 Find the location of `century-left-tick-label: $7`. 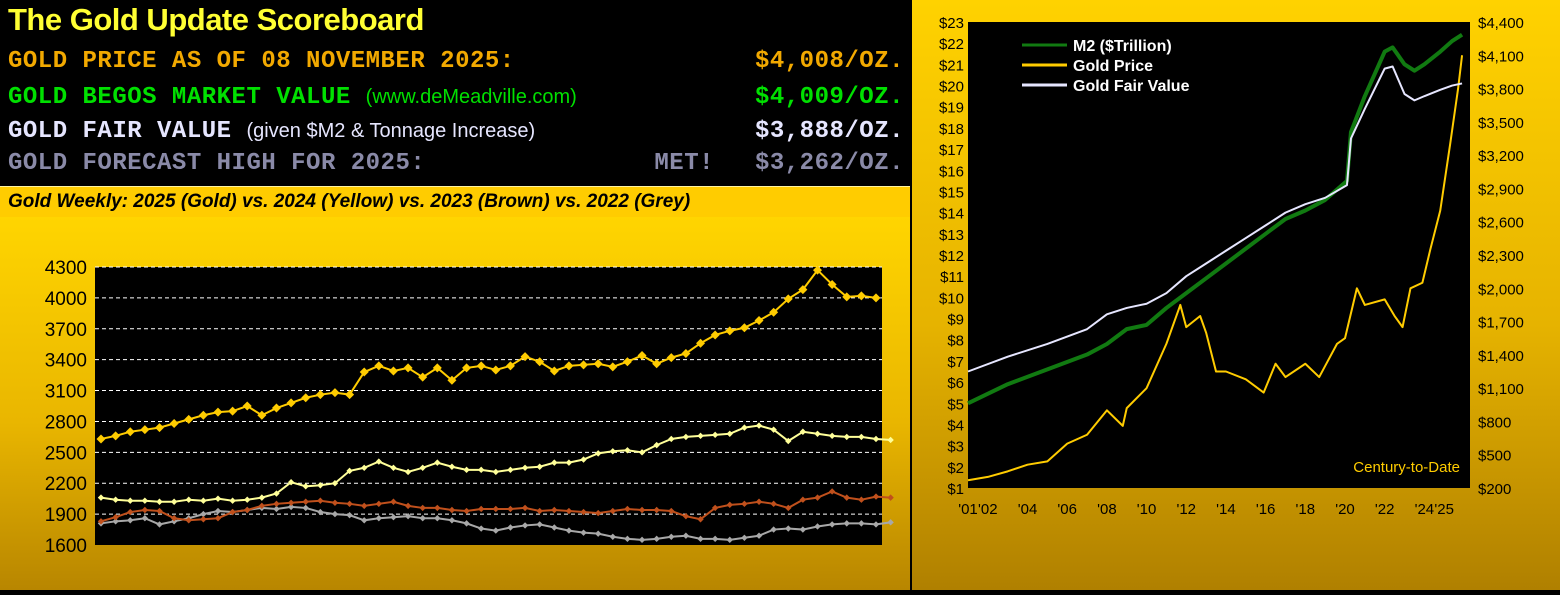

century-left-tick-label: $7 is located at coordinates (955, 362).